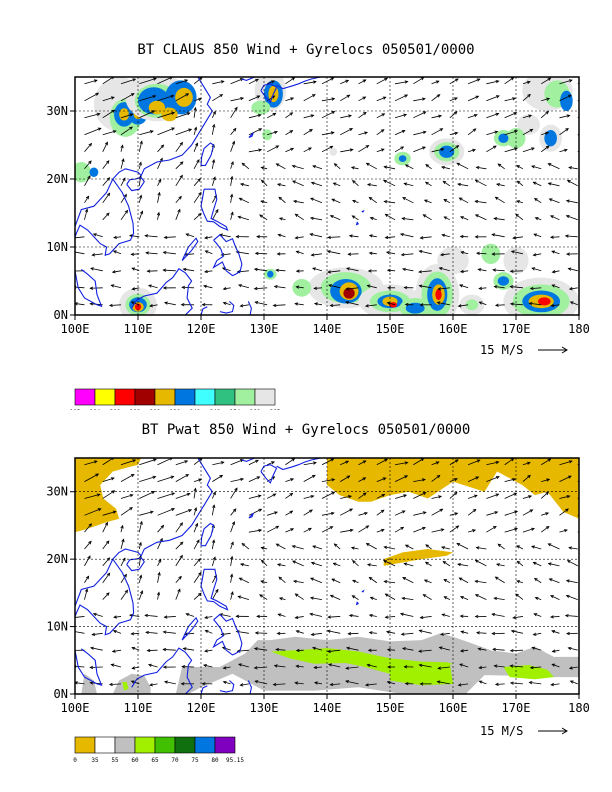  Describe the element at coordinates (550, 138) in the screenshot. I see `cloud-blob` at that location.